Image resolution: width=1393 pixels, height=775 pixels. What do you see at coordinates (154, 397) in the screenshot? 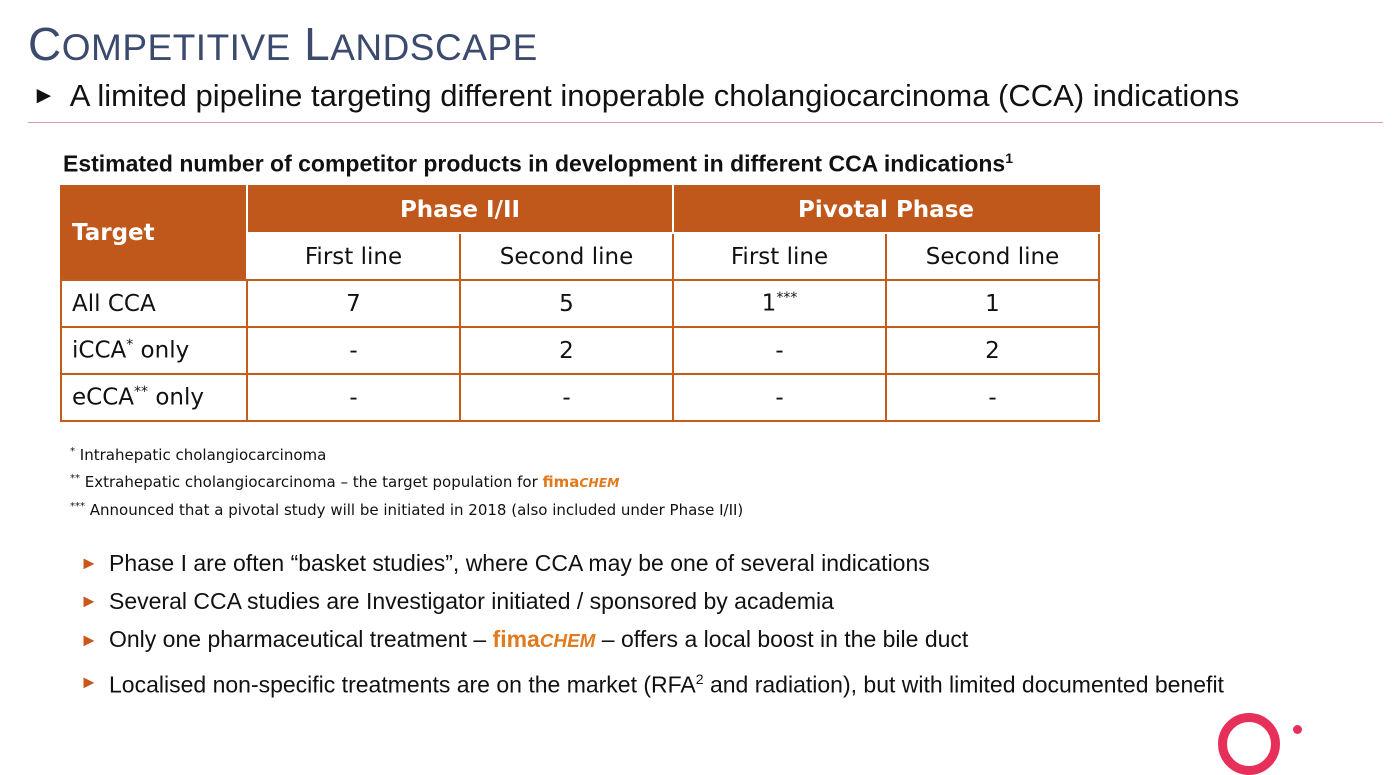
I see `row-label: eCCA** only` at bounding box center [154, 397].